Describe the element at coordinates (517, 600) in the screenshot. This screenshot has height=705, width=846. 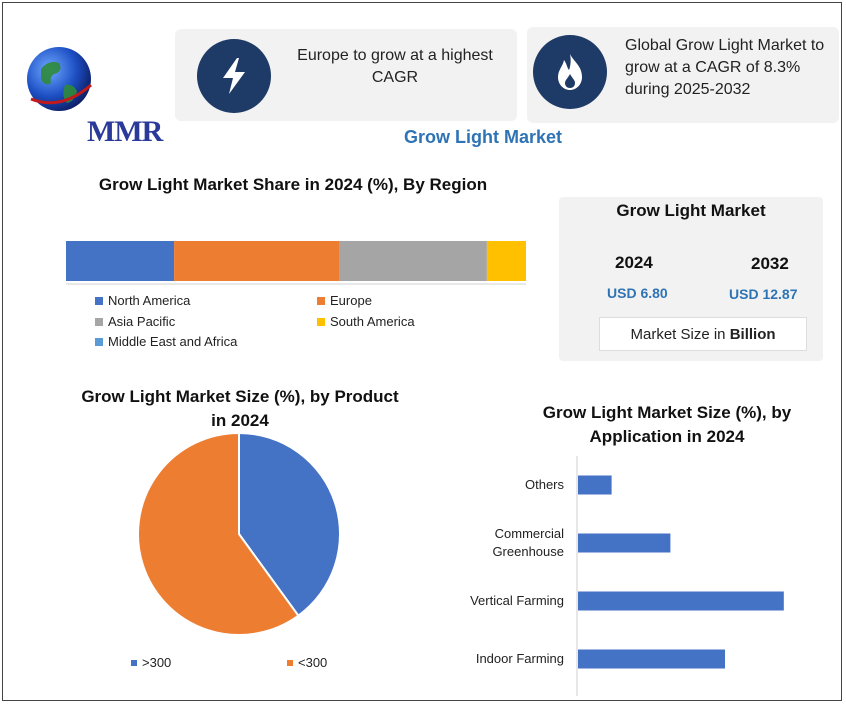
I see `category-label-vertical-farming: Vertical Farming` at that location.